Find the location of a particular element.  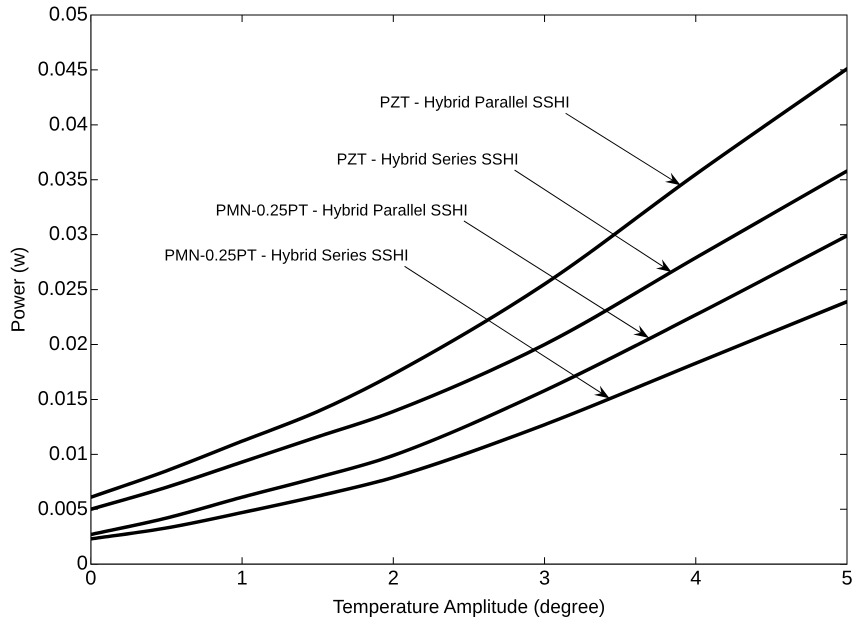

y-tick-label: 0.03 is located at coordinates (68, 234).